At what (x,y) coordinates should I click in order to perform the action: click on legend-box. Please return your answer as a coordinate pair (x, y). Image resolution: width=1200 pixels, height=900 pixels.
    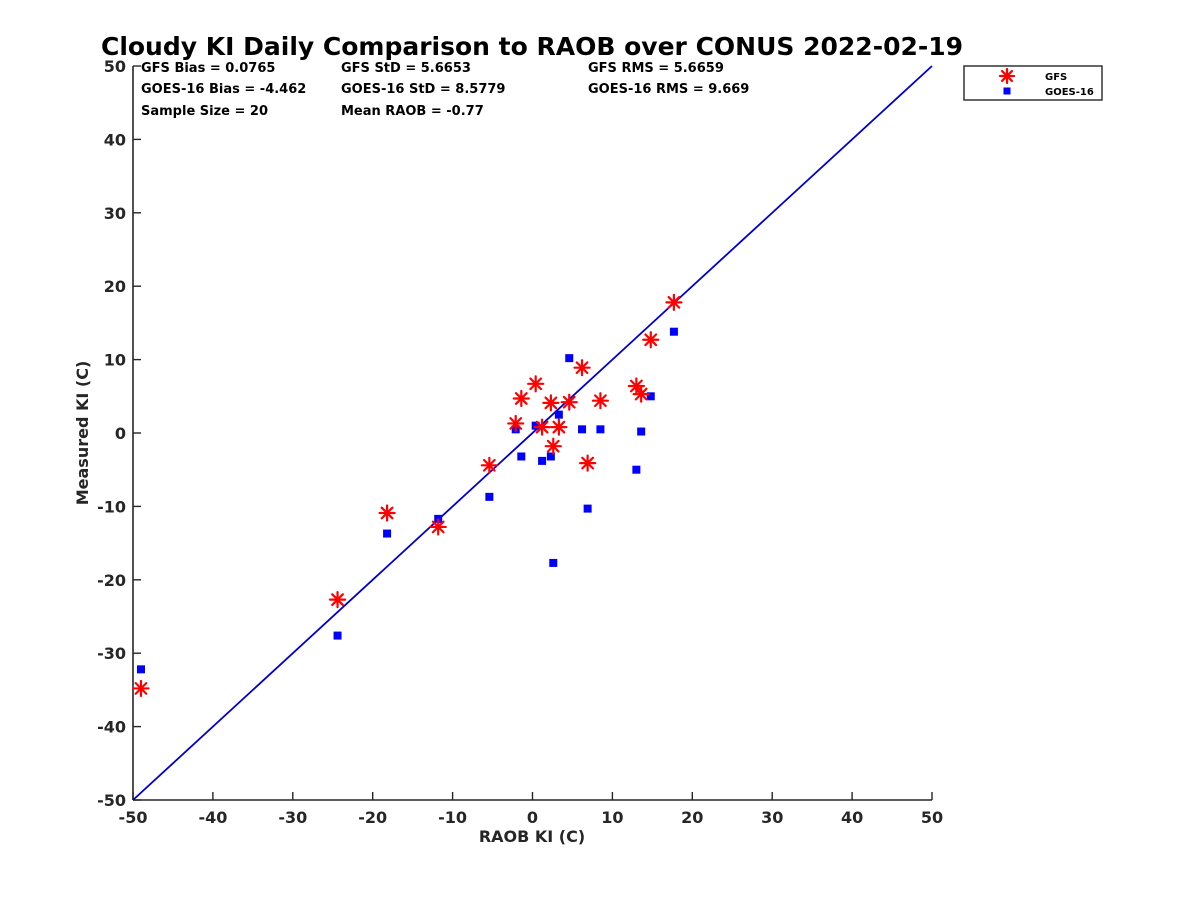
    Looking at the image, I should click on (1033, 83).